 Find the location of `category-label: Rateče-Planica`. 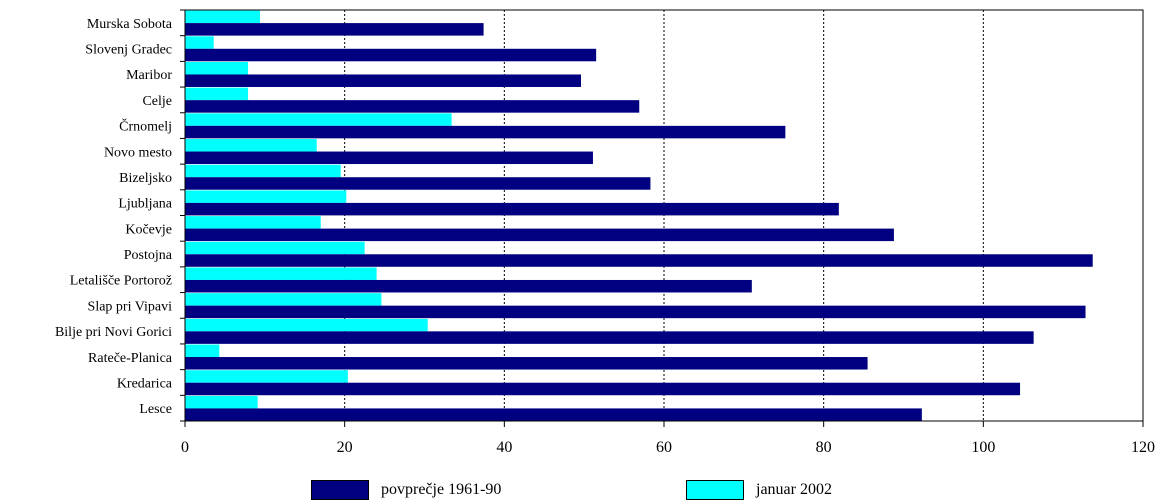

category-label: Rateče-Planica is located at coordinates (130, 358).